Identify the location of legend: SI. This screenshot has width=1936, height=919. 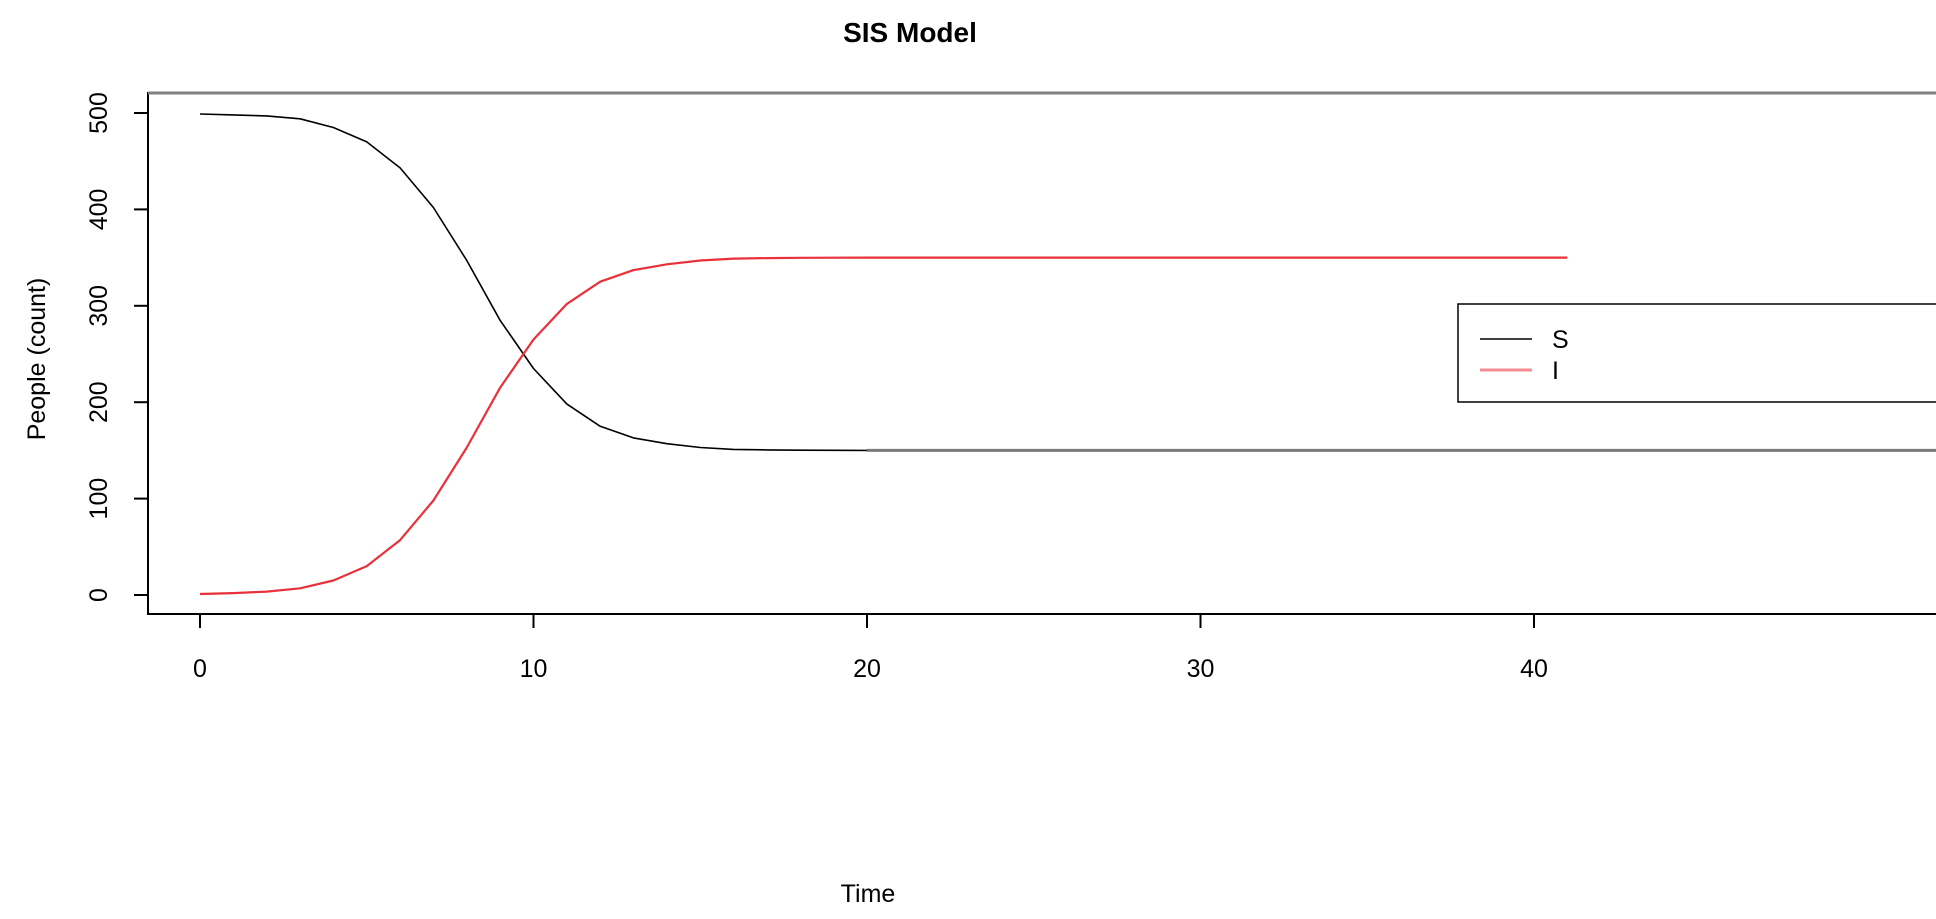
(1696, 353).